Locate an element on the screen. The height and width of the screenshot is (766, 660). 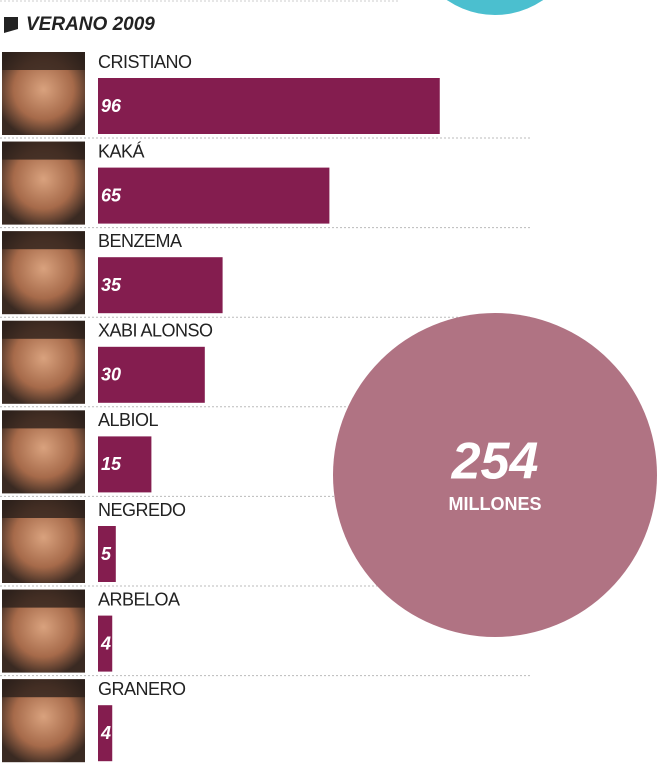
value-label: 35 is located at coordinates (111, 285).